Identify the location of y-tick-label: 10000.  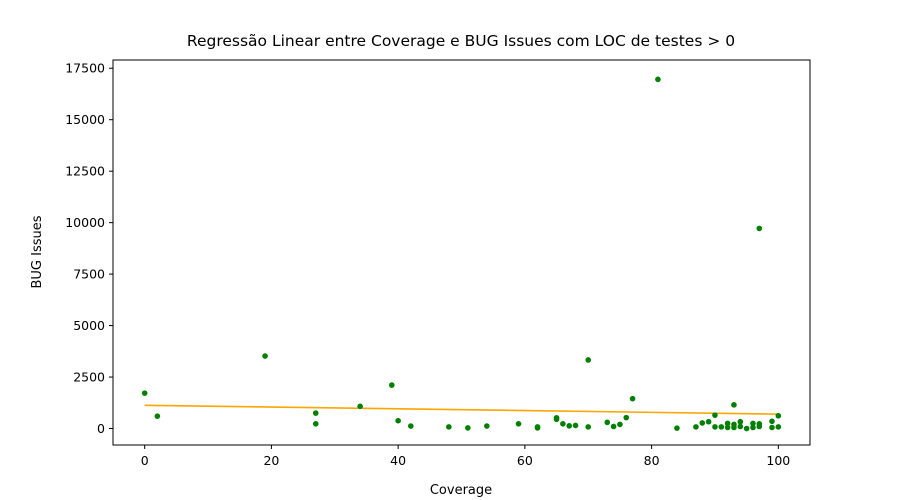
(85, 222).